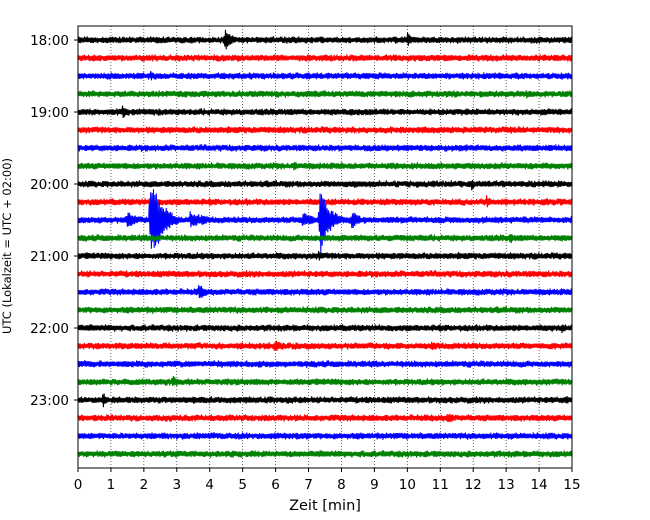 The height and width of the screenshot is (520, 650). What do you see at coordinates (325, 130) in the screenshot?
I see `trace-1915` at bounding box center [325, 130].